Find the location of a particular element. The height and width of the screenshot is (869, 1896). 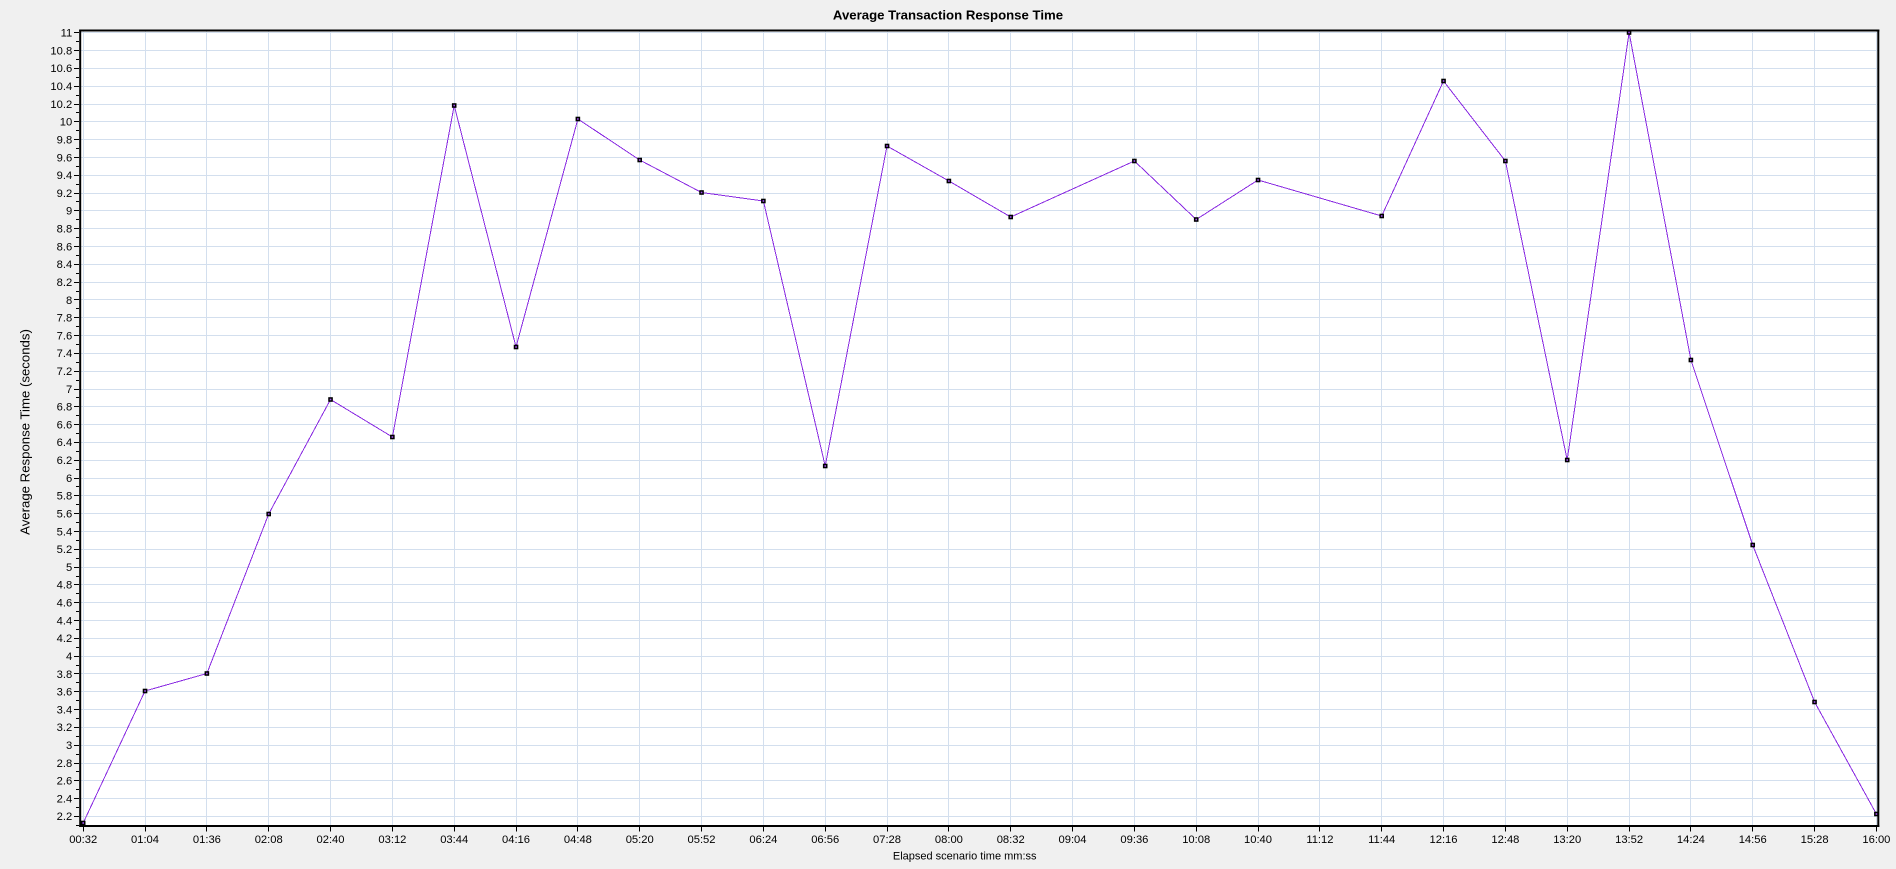

svg-text: 05:20 is located at coordinates (640, 840).